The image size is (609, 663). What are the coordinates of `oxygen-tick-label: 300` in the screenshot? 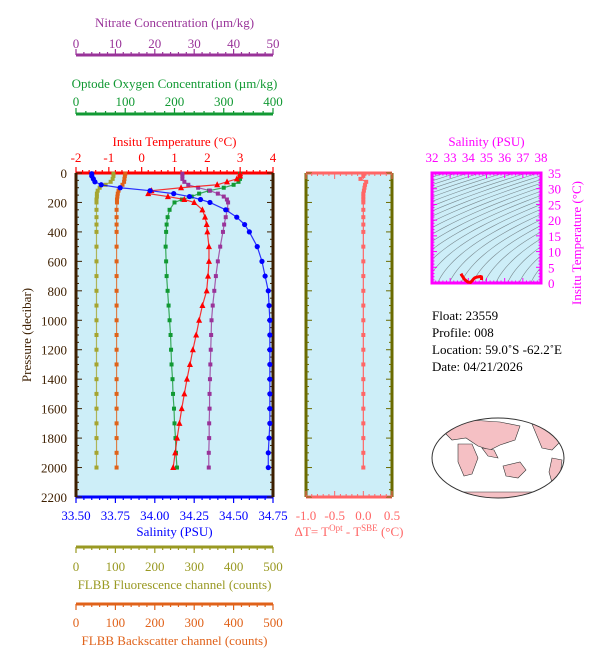 It's located at (224, 101).